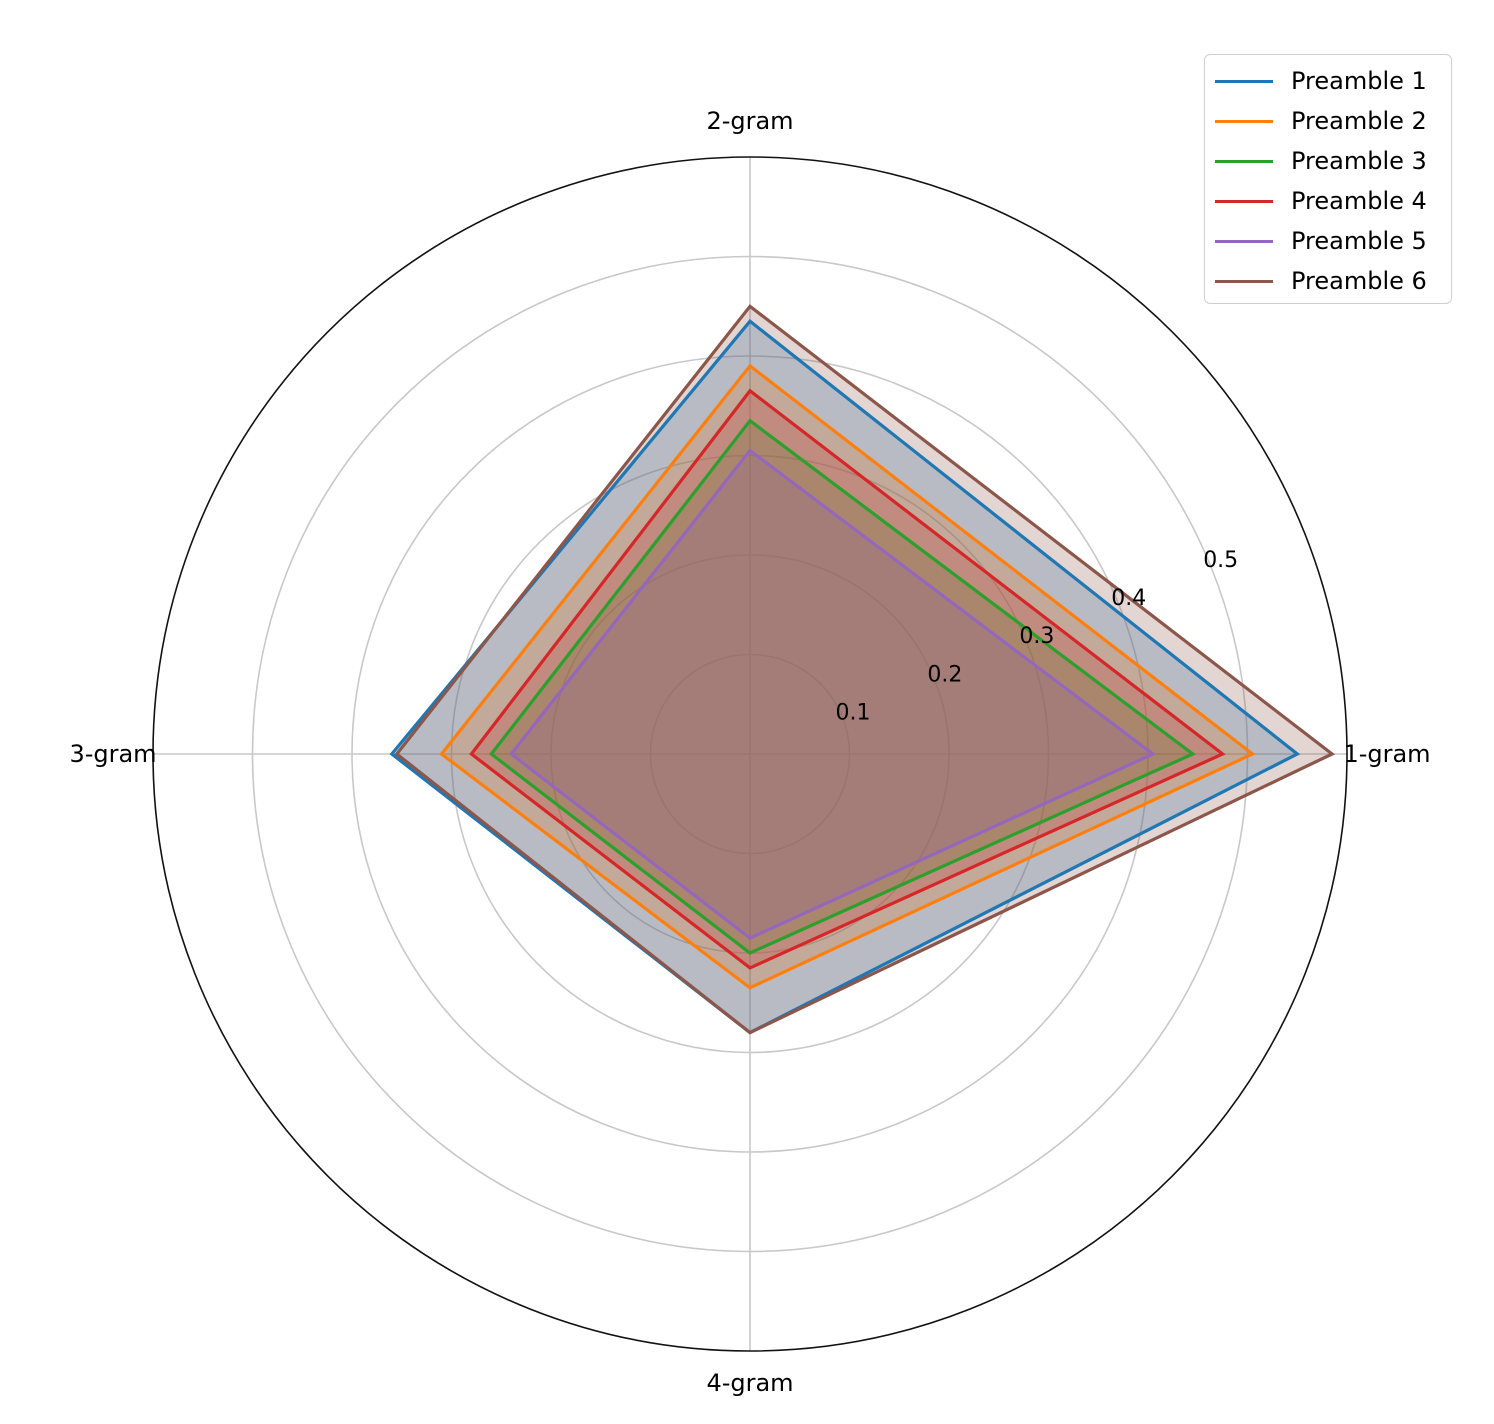 The width and height of the screenshot is (1494, 1424). Describe the element at coordinates (1128, 598) in the screenshot. I see `r-tick-label: 0.4` at that location.